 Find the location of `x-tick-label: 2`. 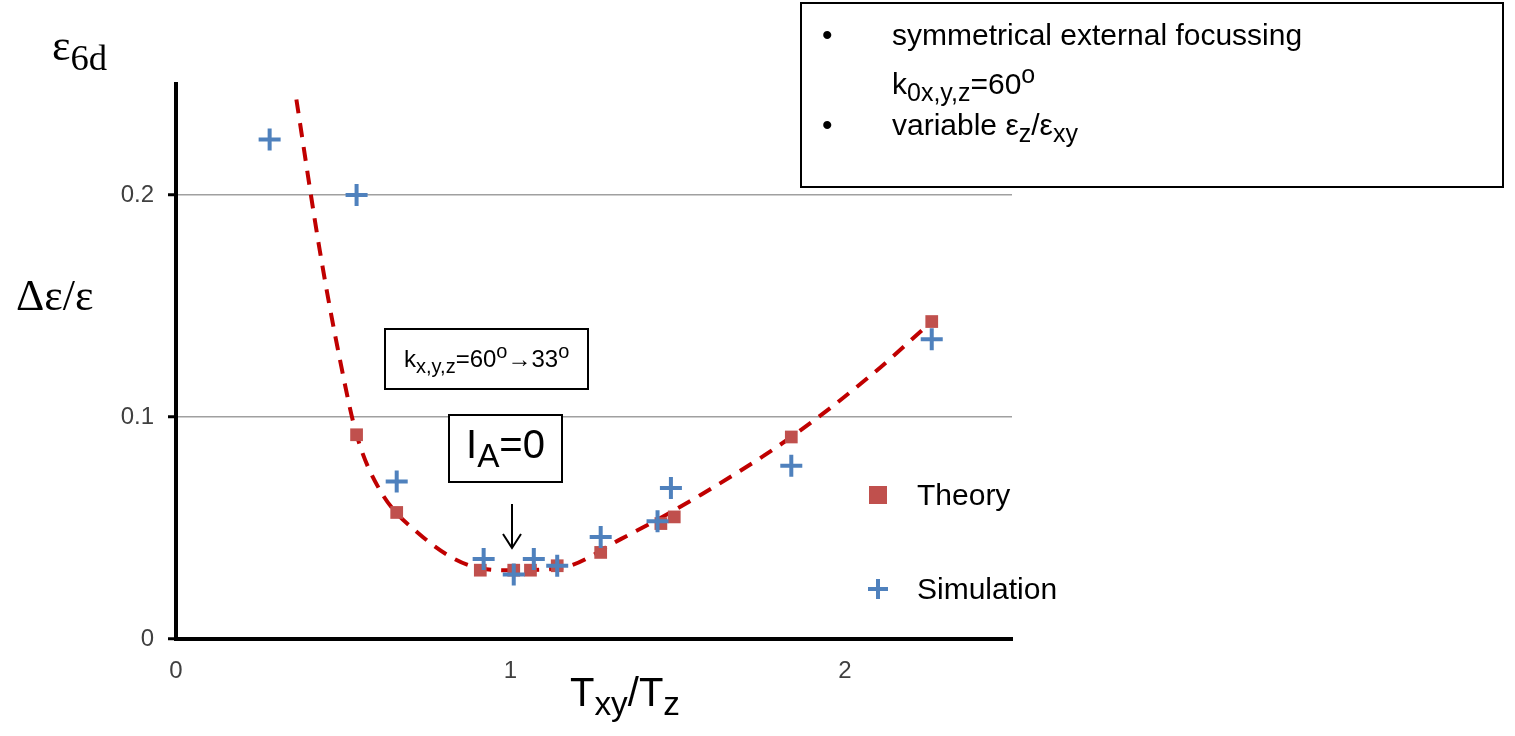

x-tick-label: 2 is located at coordinates (845, 670).